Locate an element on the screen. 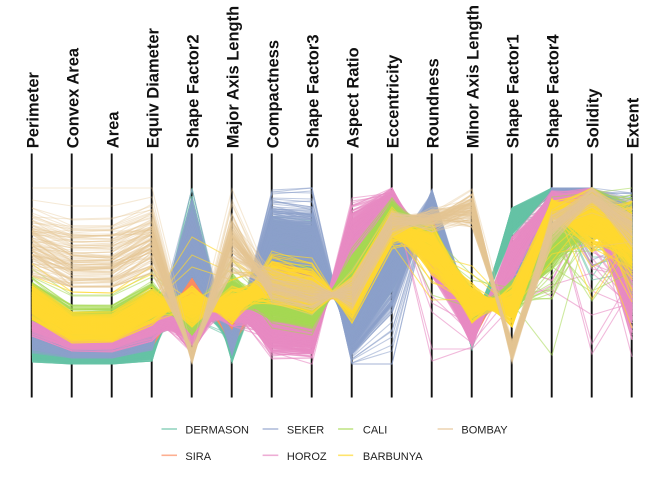 This screenshot has height=480, width=672. svg-text: BOMBAY is located at coordinates (484, 431).